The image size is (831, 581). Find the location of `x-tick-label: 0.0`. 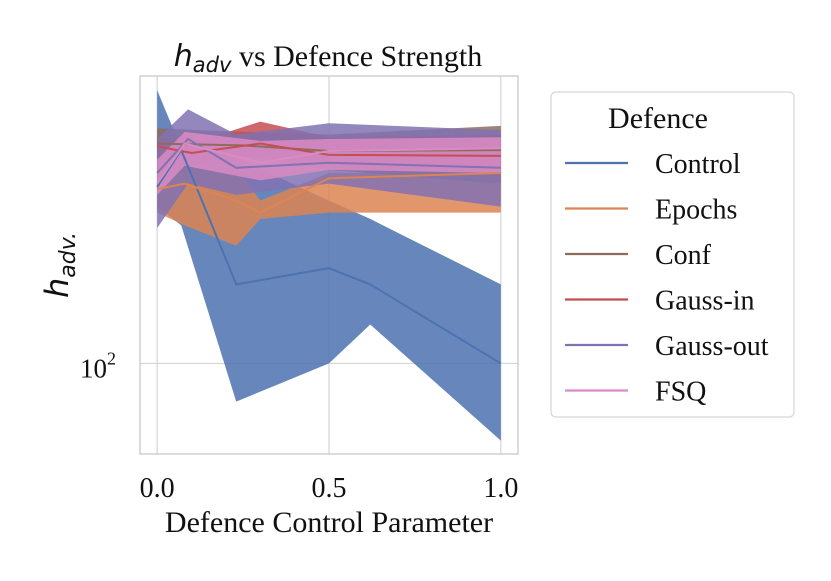

x-tick-label: 0.0 is located at coordinates (157, 488).